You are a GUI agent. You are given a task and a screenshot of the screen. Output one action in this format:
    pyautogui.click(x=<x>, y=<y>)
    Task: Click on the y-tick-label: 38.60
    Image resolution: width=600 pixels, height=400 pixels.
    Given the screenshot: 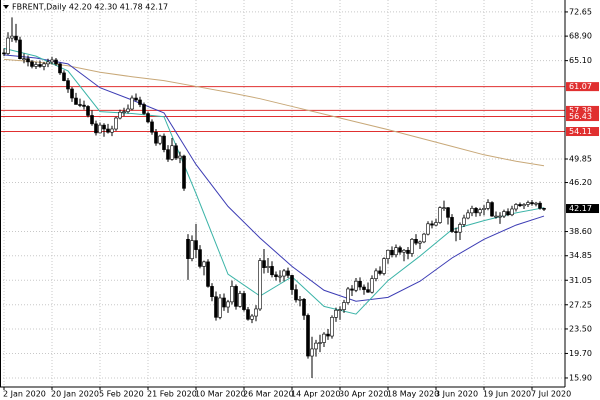 What is the action you would take?
    pyautogui.click(x=580, y=231)
    